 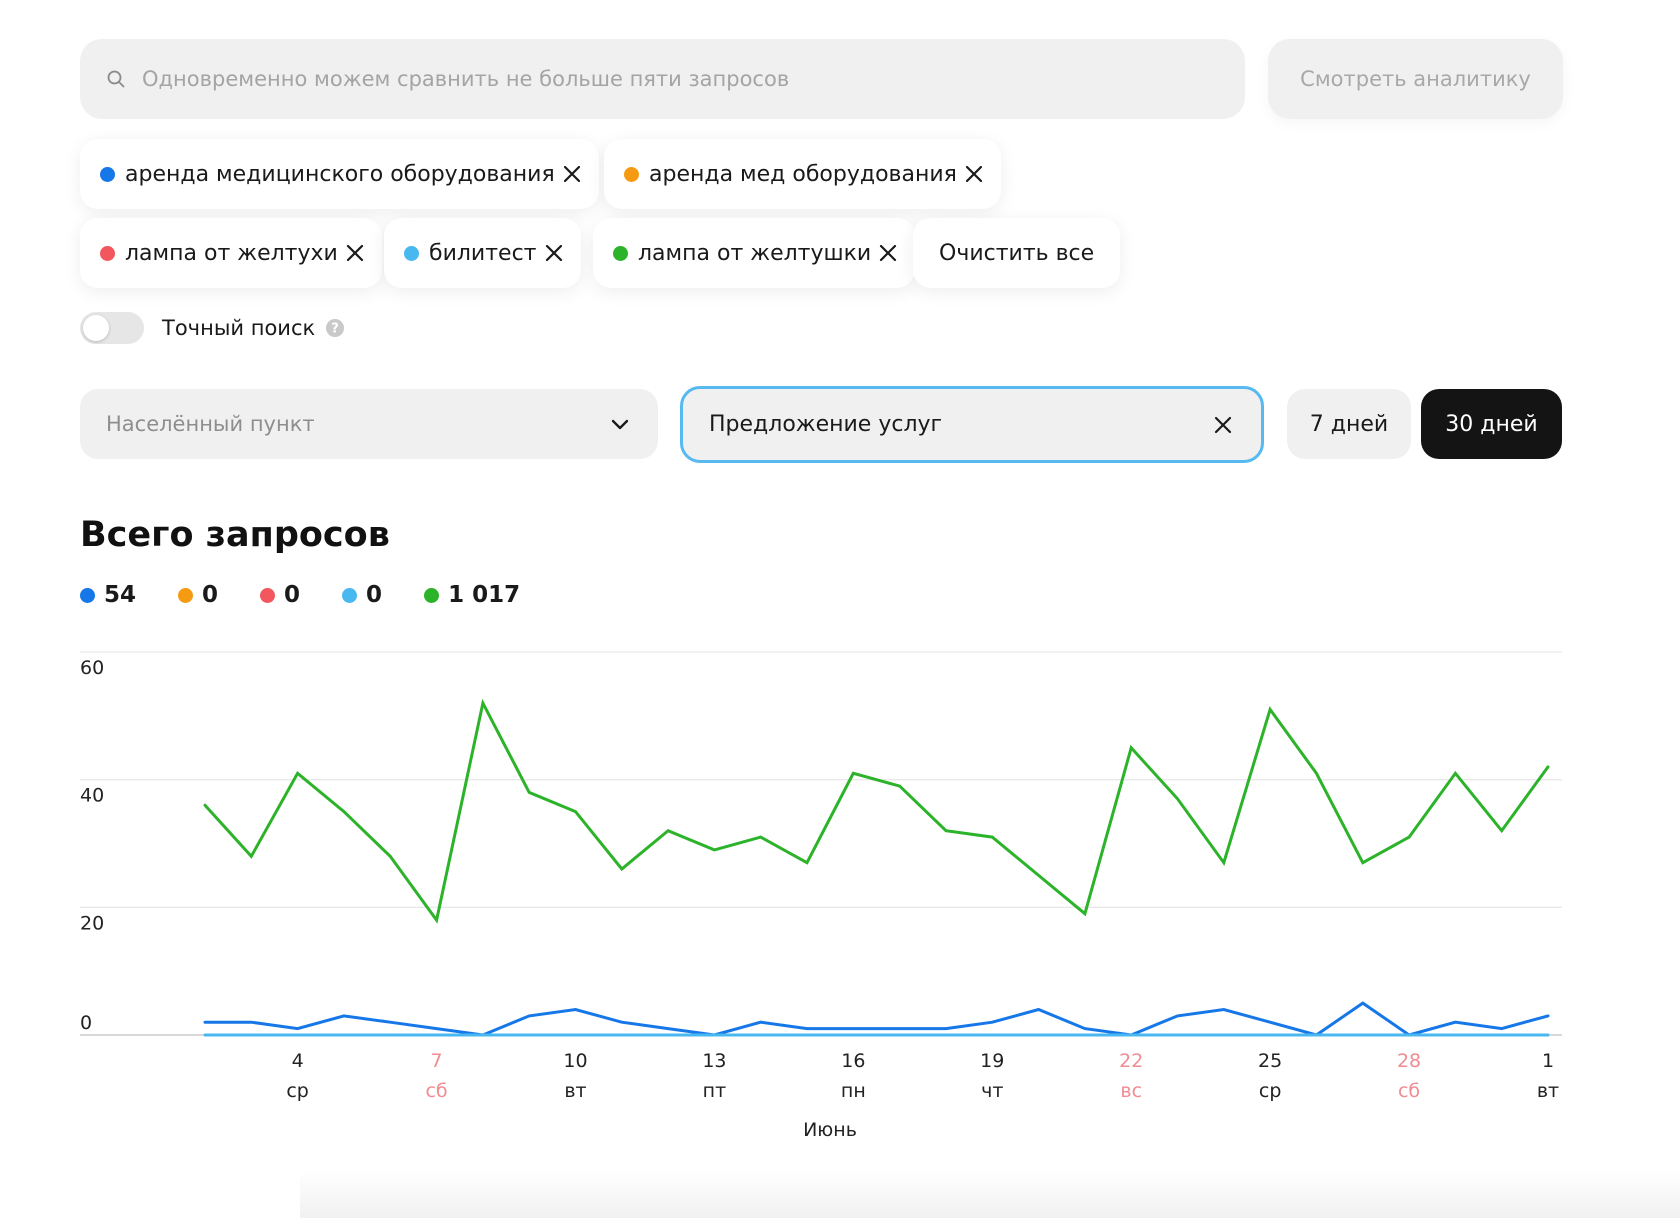 I want to click on query-chip: лампа от желтухи, so click(x=231, y=253).